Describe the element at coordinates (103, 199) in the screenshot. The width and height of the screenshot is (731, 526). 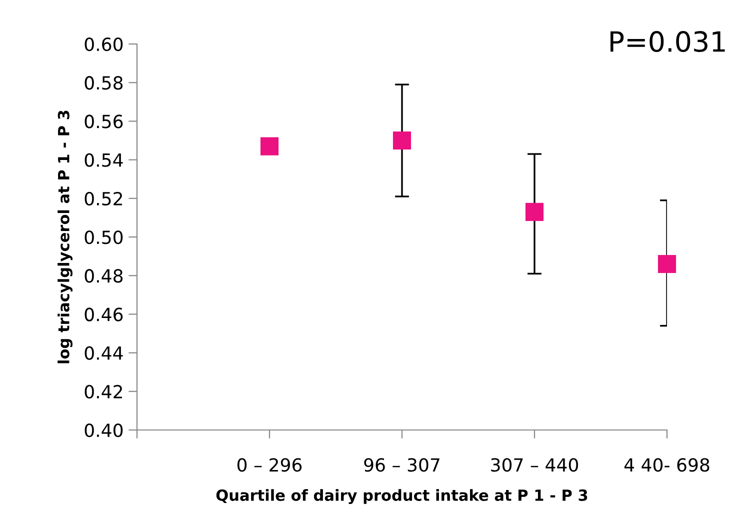
I see `y-tick-label: 0.52` at that location.